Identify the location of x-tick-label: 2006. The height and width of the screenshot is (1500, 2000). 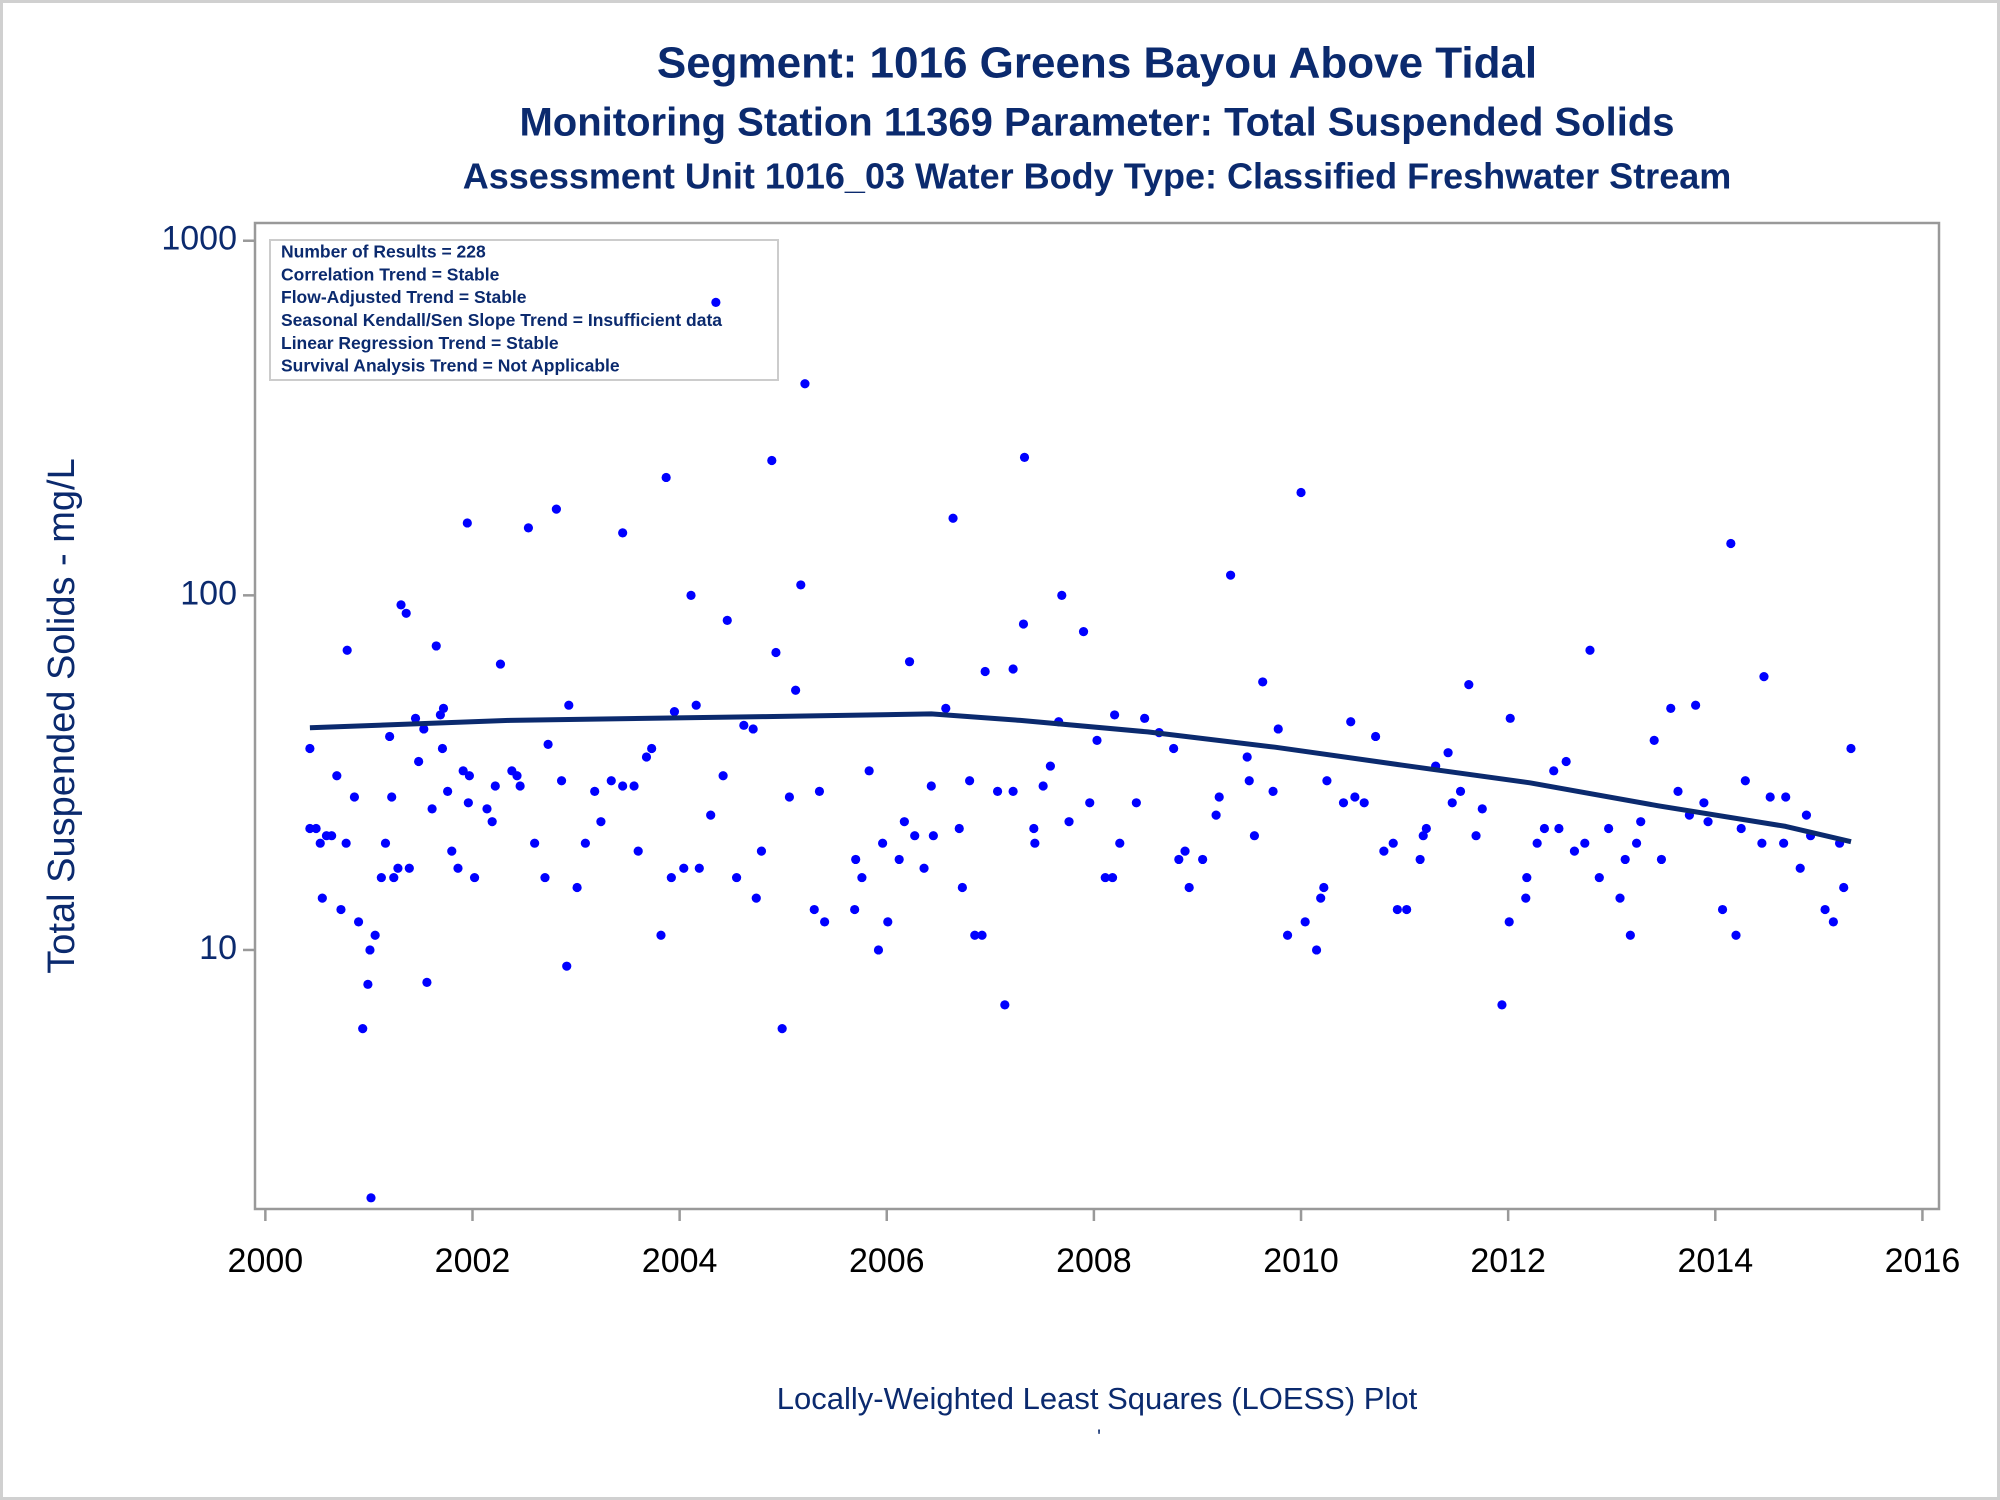
(887, 1261).